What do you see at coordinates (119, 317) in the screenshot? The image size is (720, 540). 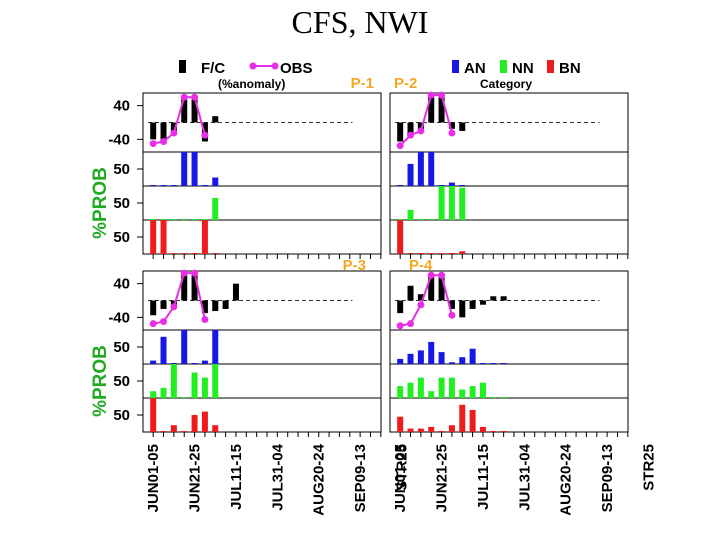 I see `panel-3-y-tick-neg40: -40` at bounding box center [119, 317].